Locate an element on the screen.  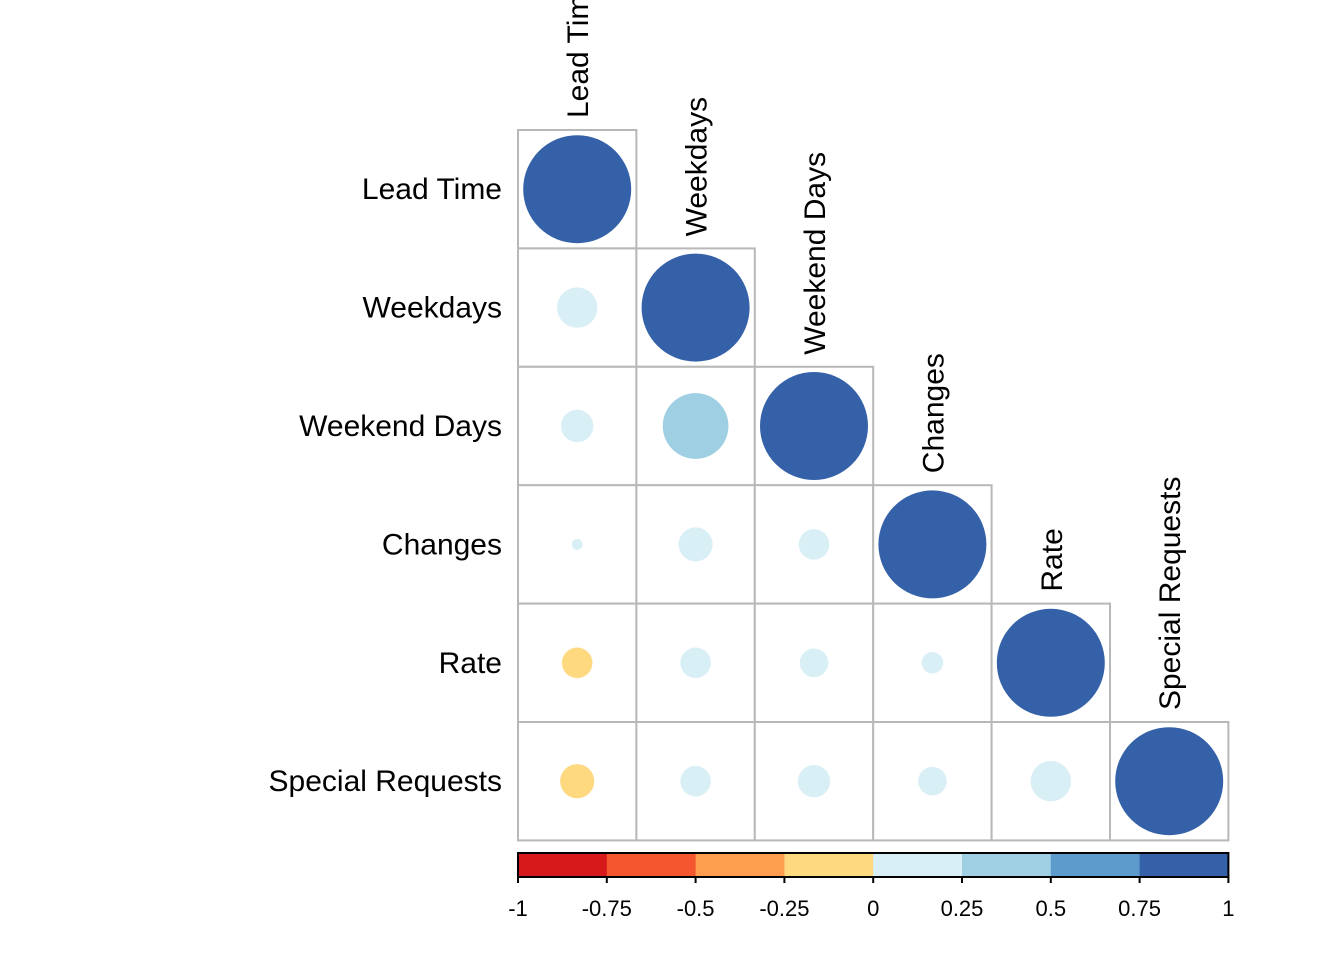
circle-lead-time-lead-time is located at coordinates (577, 189).